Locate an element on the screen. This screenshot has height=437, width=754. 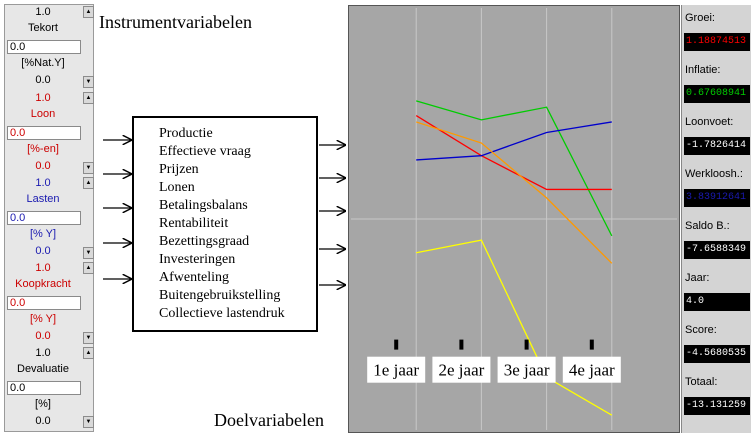
loonvoet-value: -1.7826414 is located at coordinates (717, 146).